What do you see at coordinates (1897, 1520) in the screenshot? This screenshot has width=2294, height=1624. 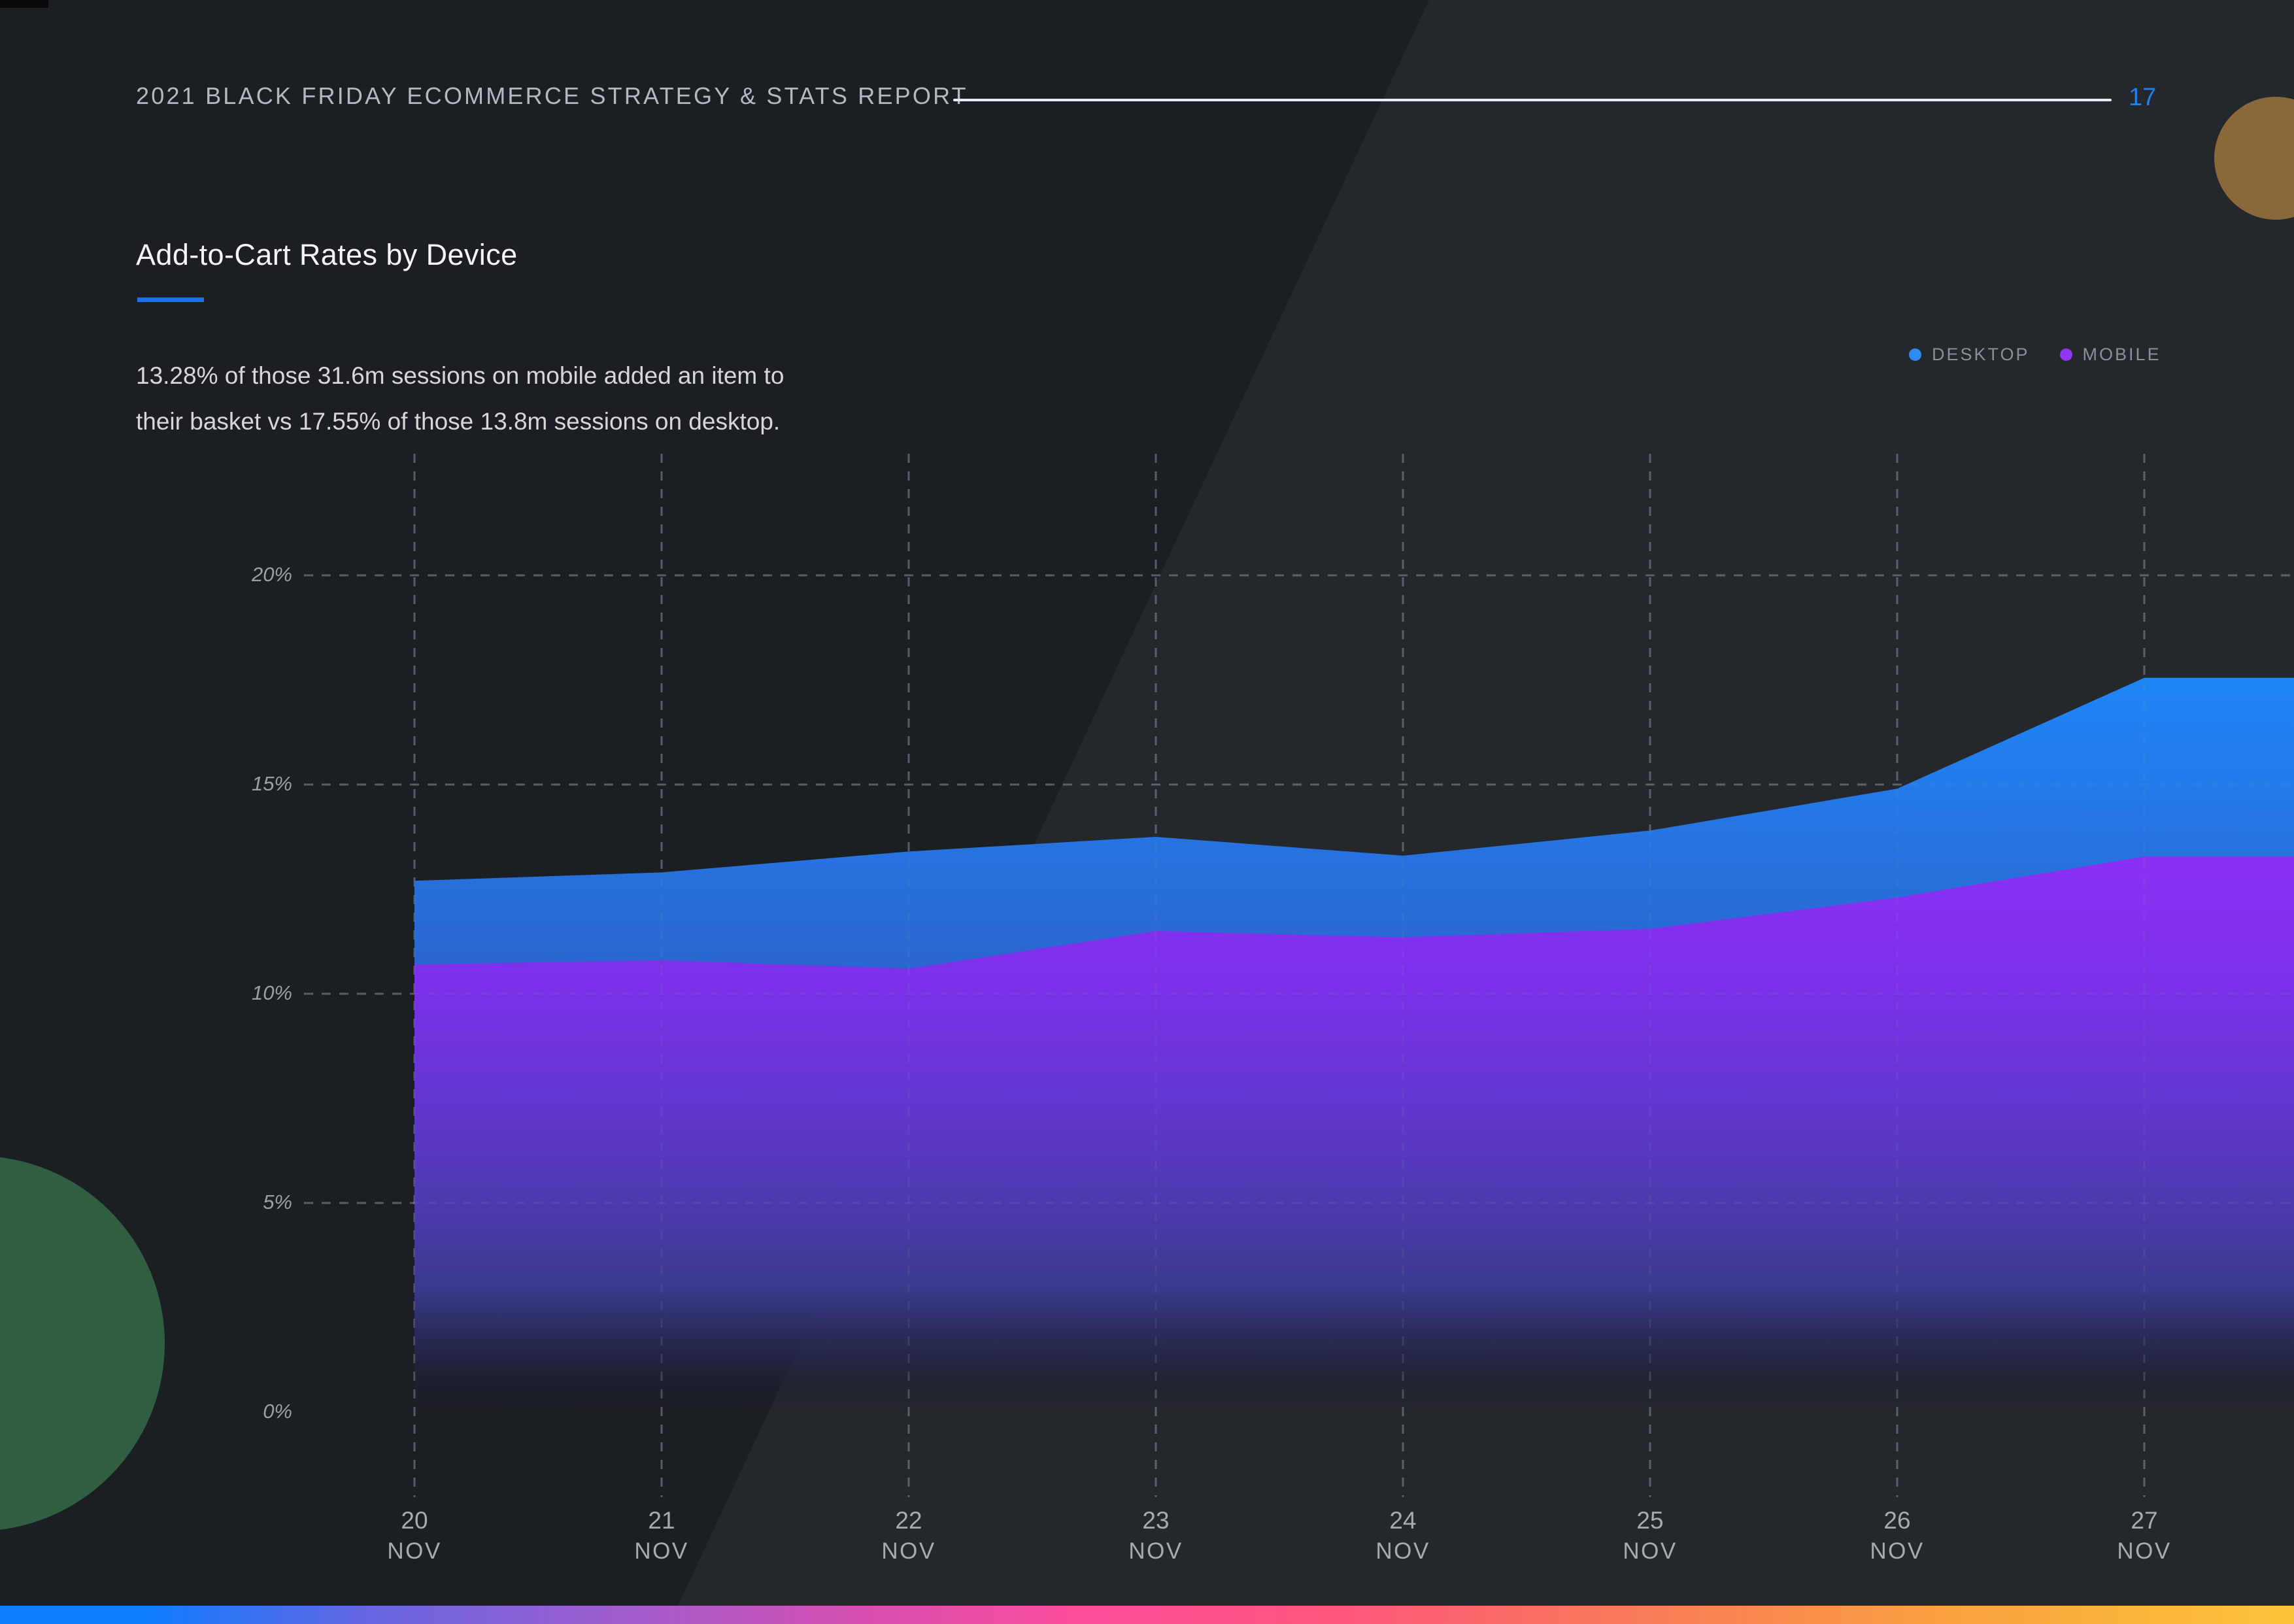 I see `x-axis-day: 26` at bounding box center [1897, 1520].